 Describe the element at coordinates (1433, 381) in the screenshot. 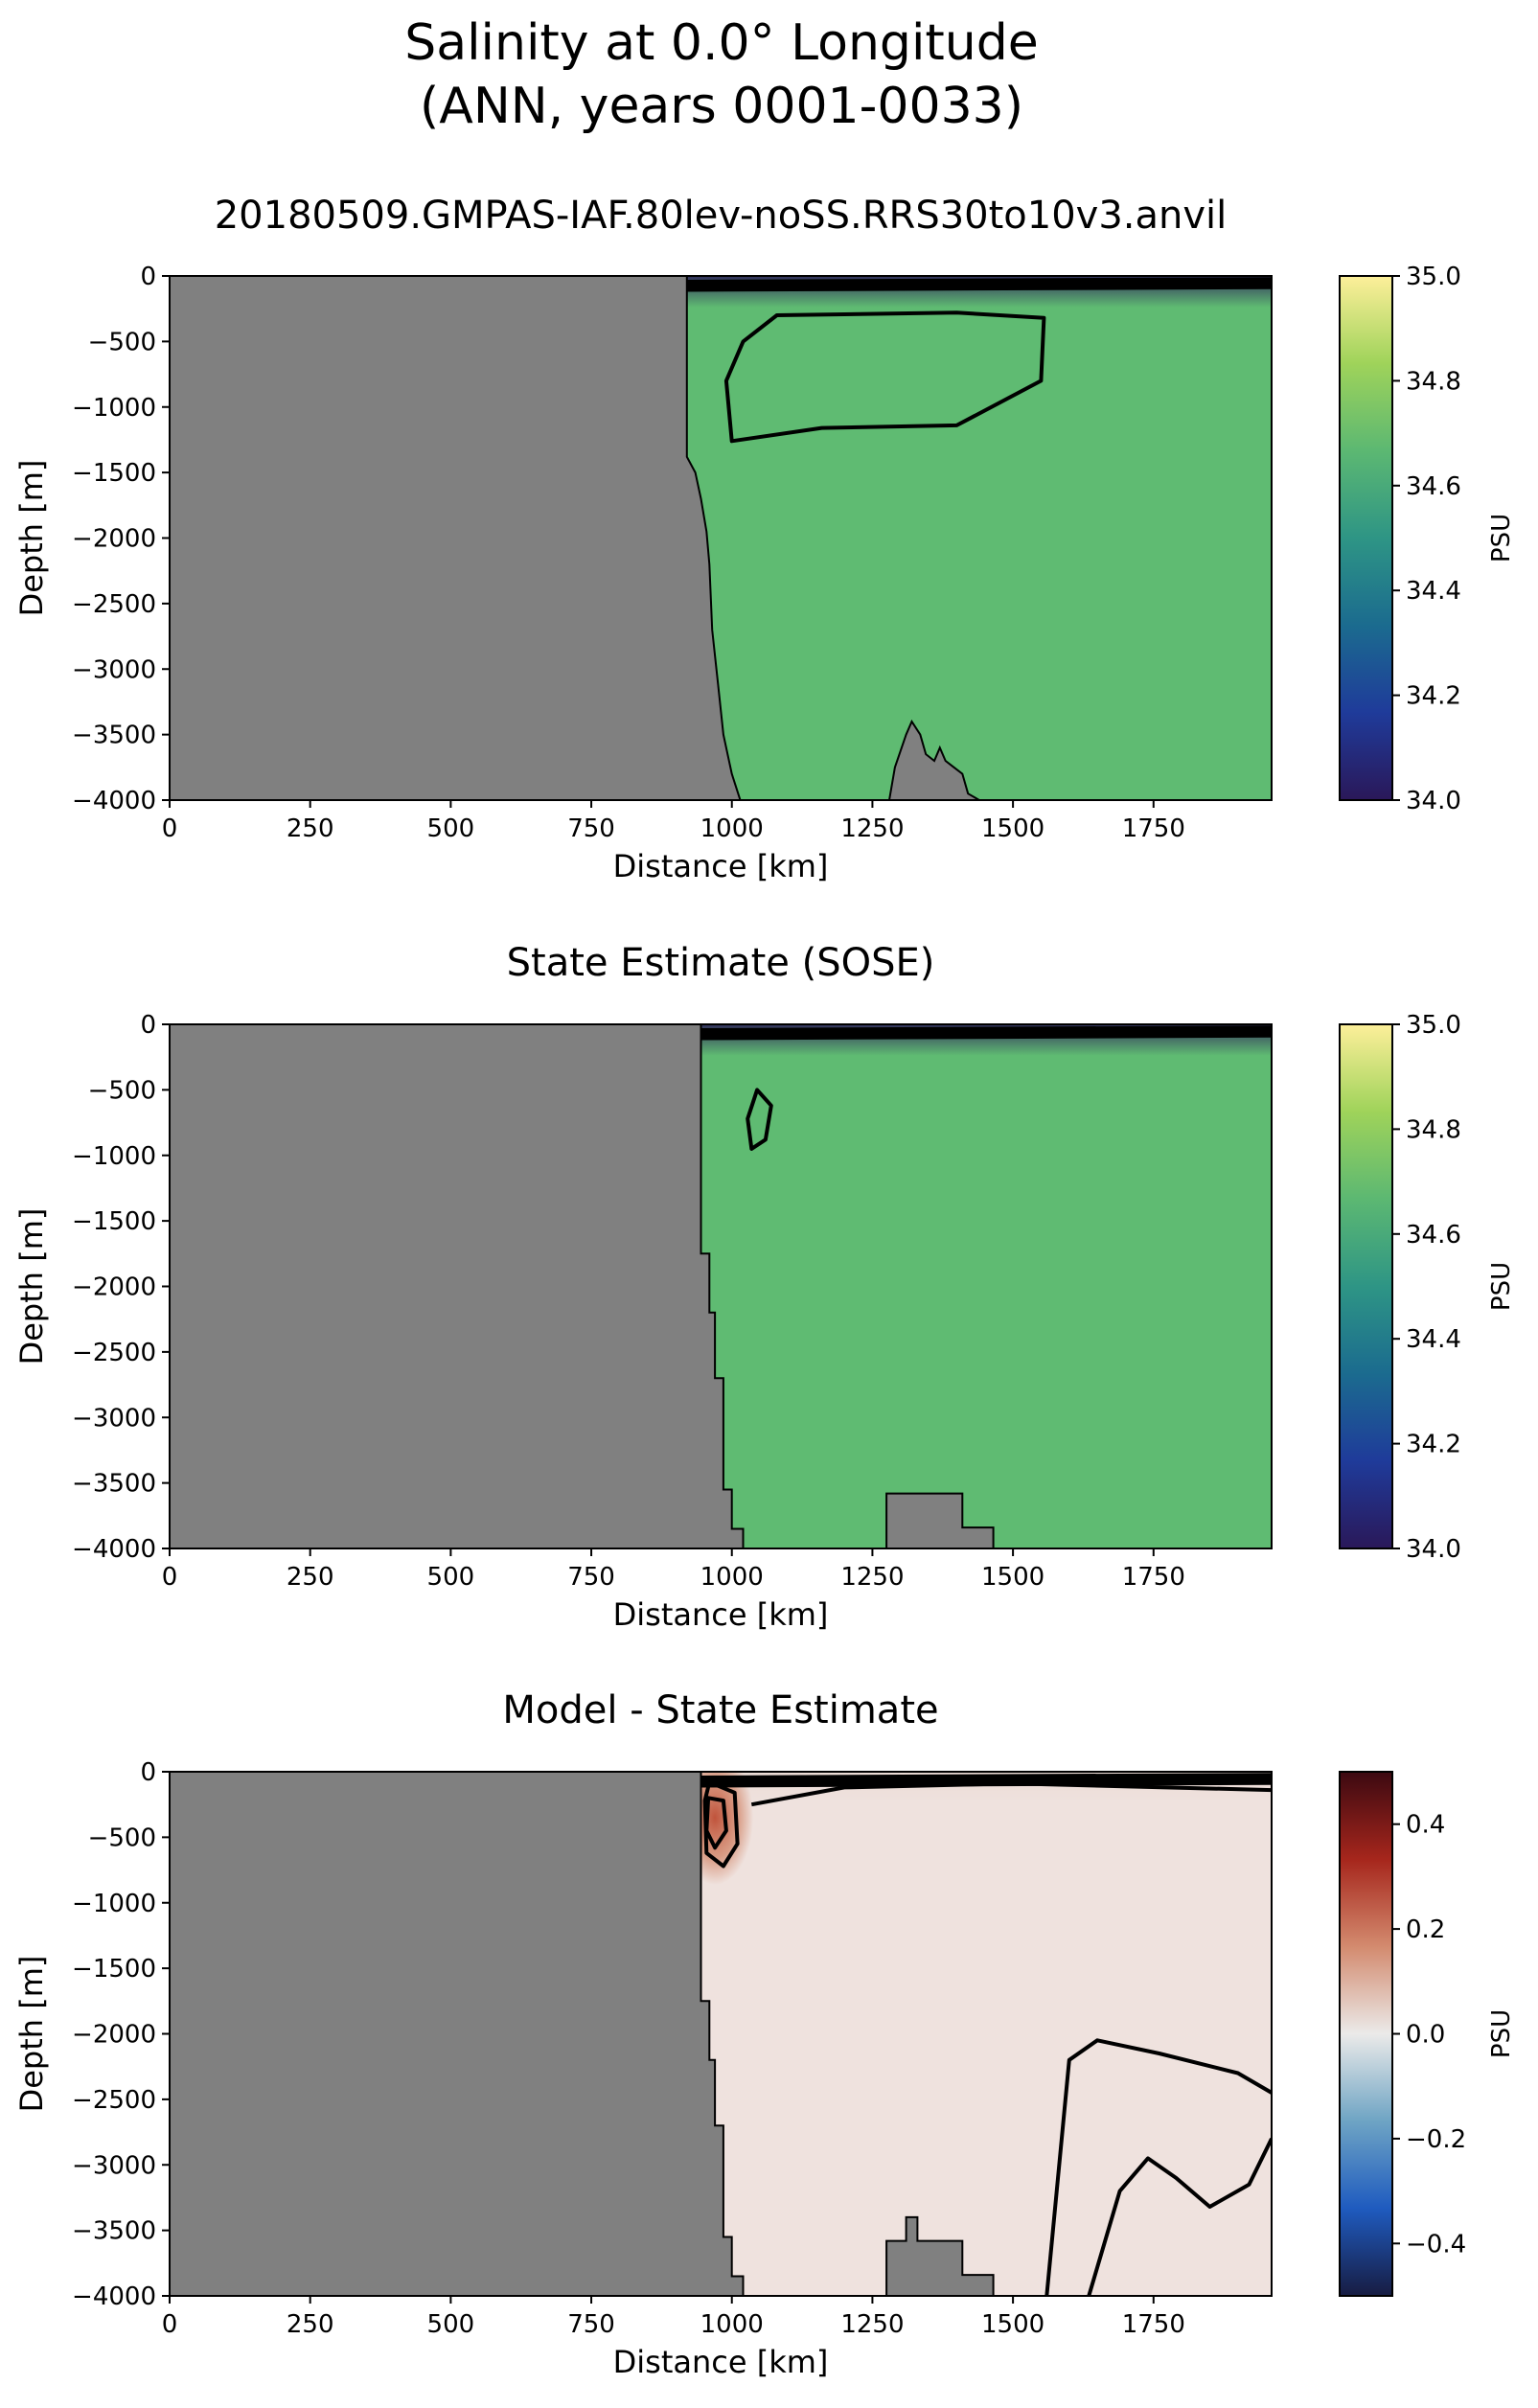

I see `colorbar-tick-label: 34.8` at that location.